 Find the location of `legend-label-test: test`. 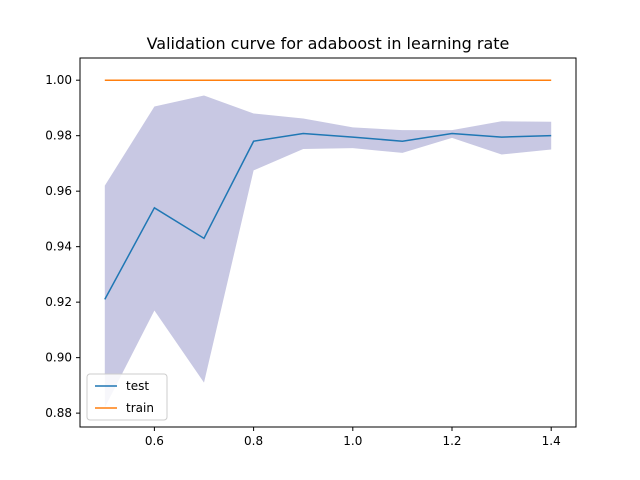

legend-label-test: test is located at coordinates (137, 386).